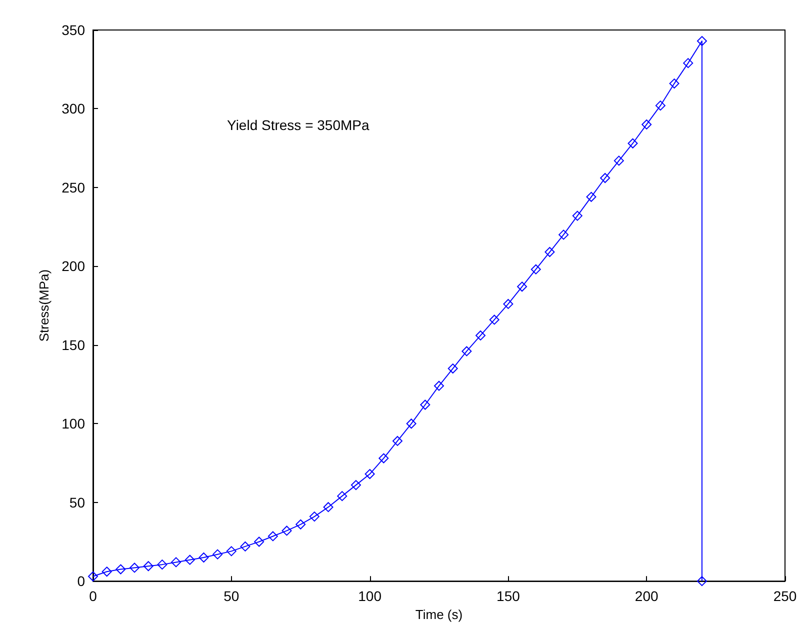 The image size is (811, 634). Describe the element at coordinates (298, 125) in the screenshot. I see `annotation: Yield Stress = 350MPa` at that location.